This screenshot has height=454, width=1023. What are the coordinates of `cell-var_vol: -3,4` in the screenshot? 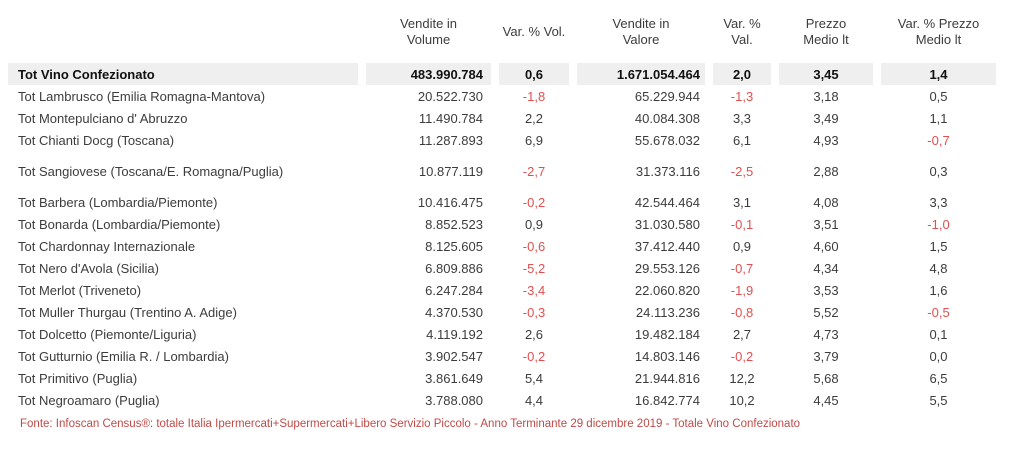 It's located at (534, 290).